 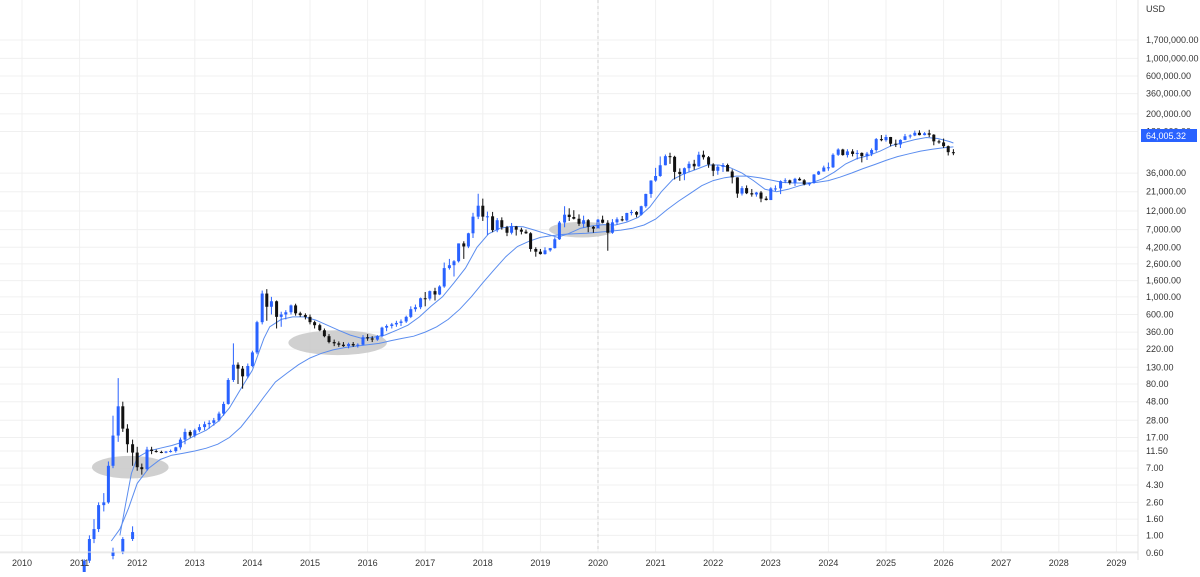 I want to click on time-tick-label: 2010, so click(x=22, y=563).